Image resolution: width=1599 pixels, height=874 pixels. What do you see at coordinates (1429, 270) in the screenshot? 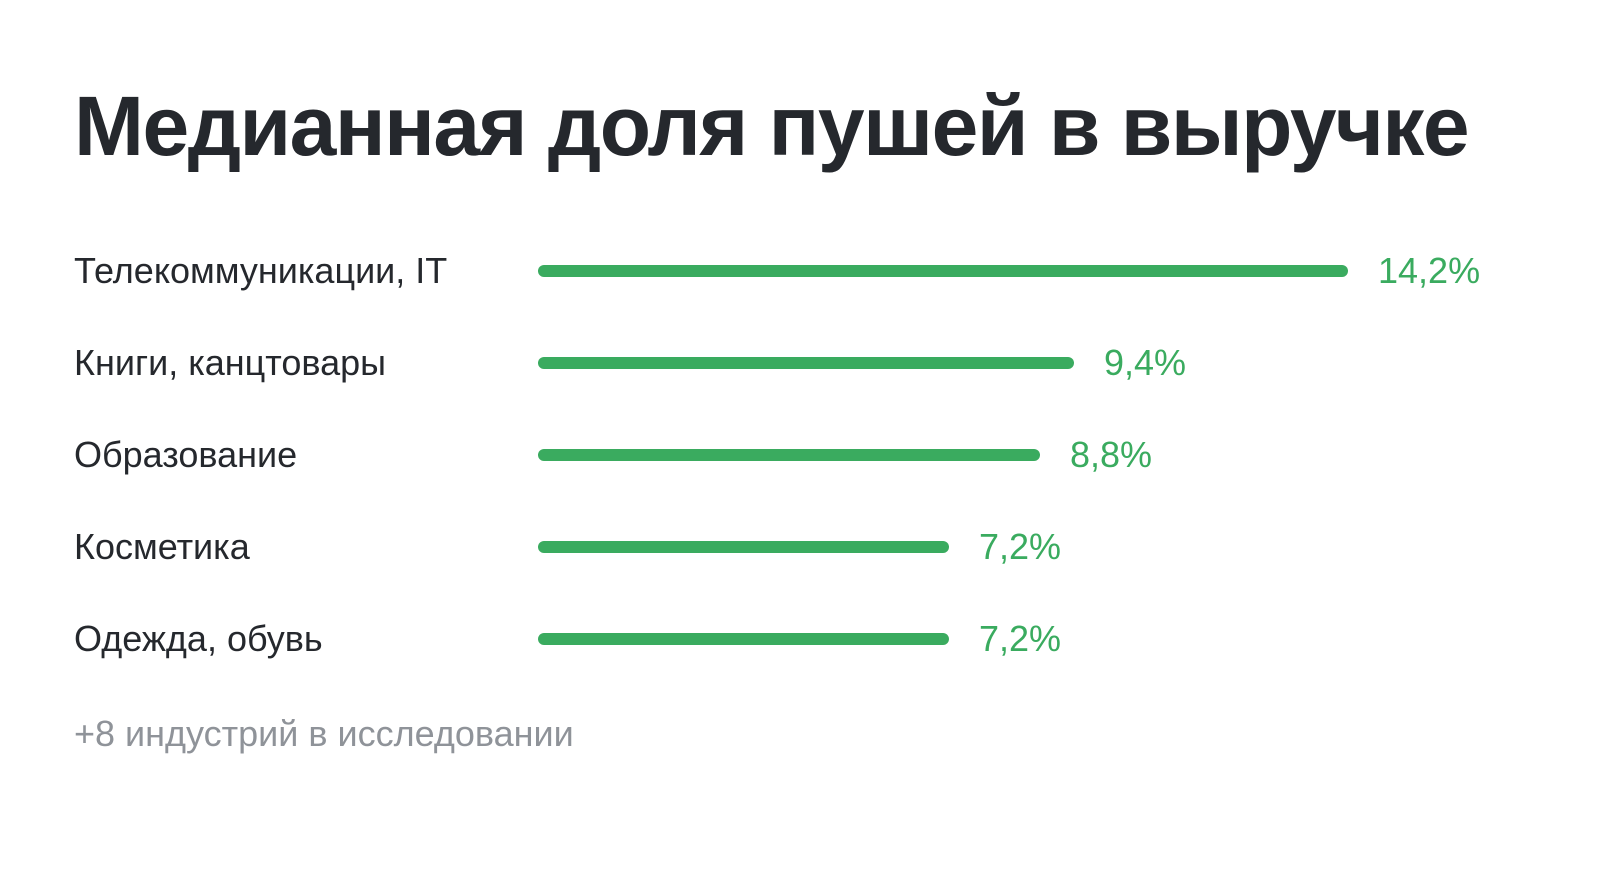
I see `value-label: 14,2%` at bounding box center [1429, 270].